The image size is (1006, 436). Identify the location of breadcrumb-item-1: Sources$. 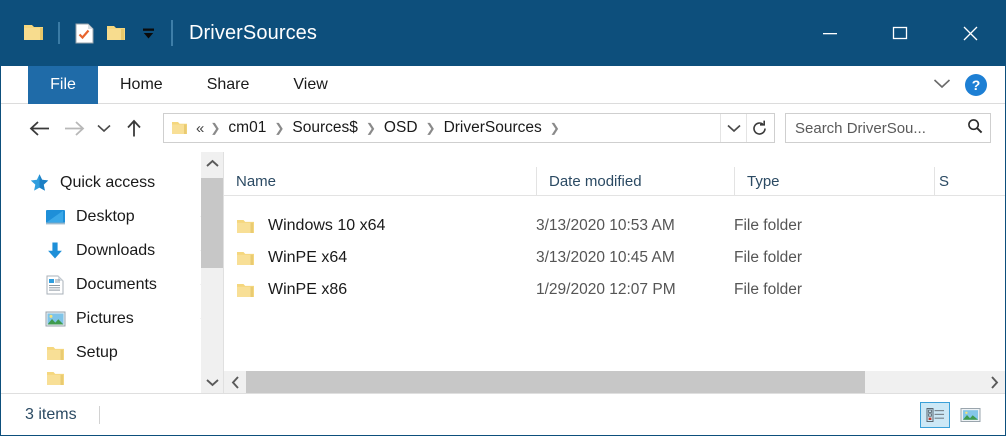
(325, 127).